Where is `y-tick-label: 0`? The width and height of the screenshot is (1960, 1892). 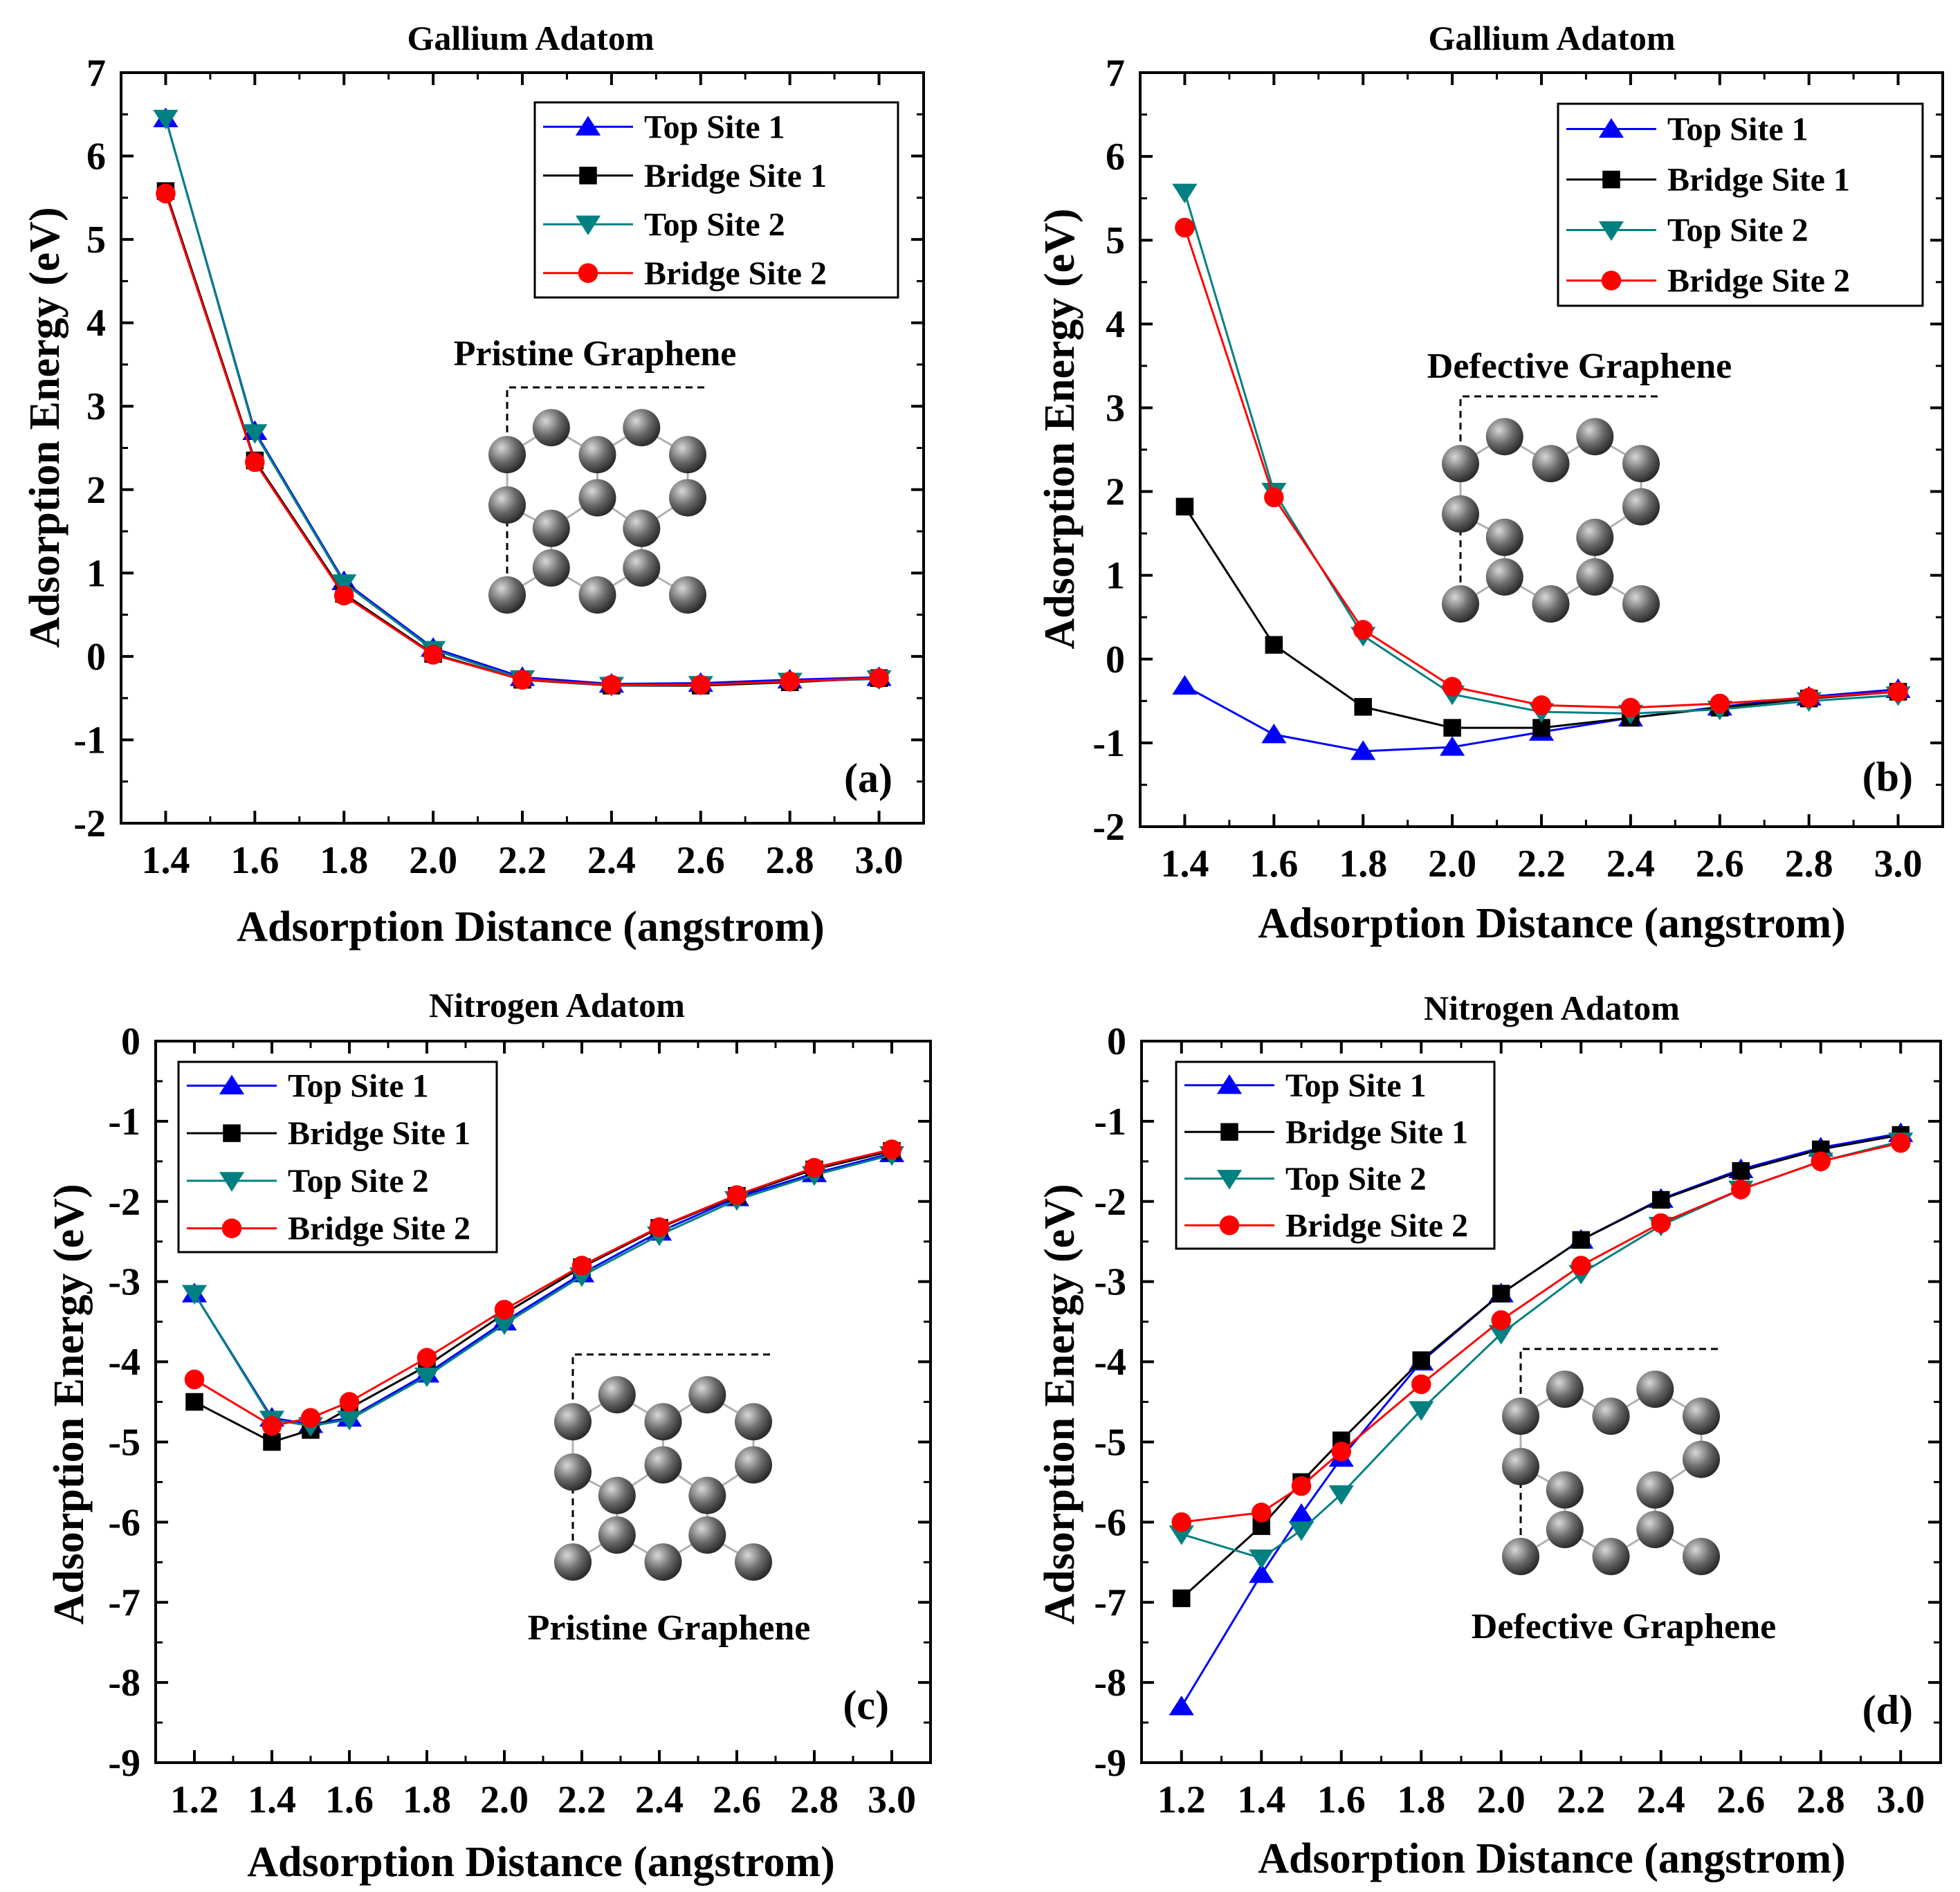
y-tick-label: 0 is located at coordinates (1116, 1041).